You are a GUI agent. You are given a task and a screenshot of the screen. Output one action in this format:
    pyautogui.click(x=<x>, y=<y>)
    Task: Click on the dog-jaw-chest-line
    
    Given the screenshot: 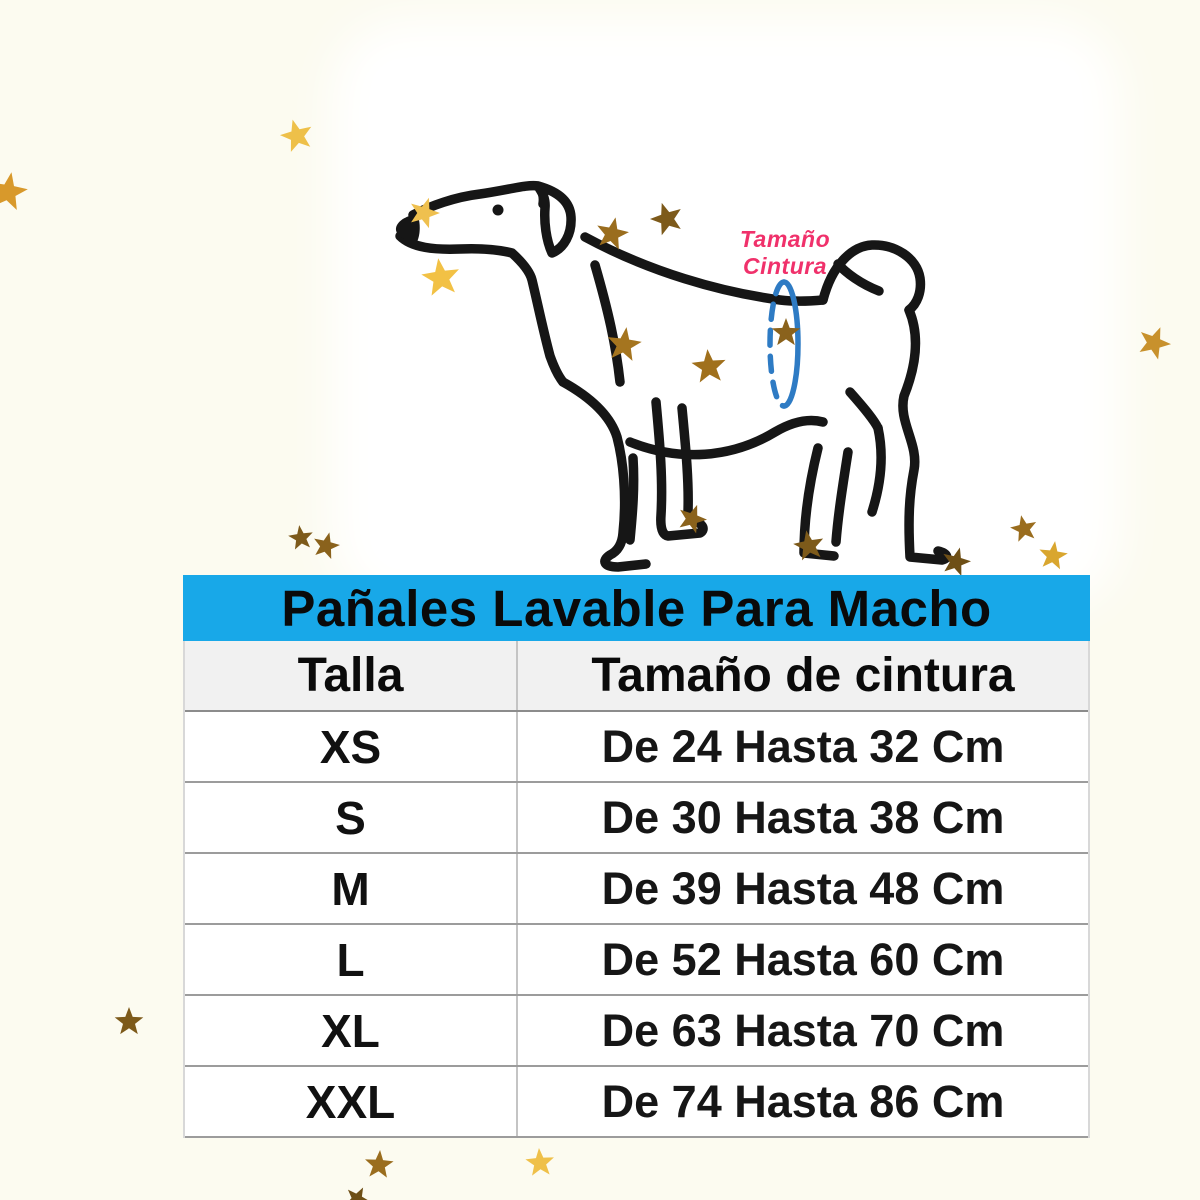 What is the action you would take?
    pyautogui.click(x=481, y=309)
    